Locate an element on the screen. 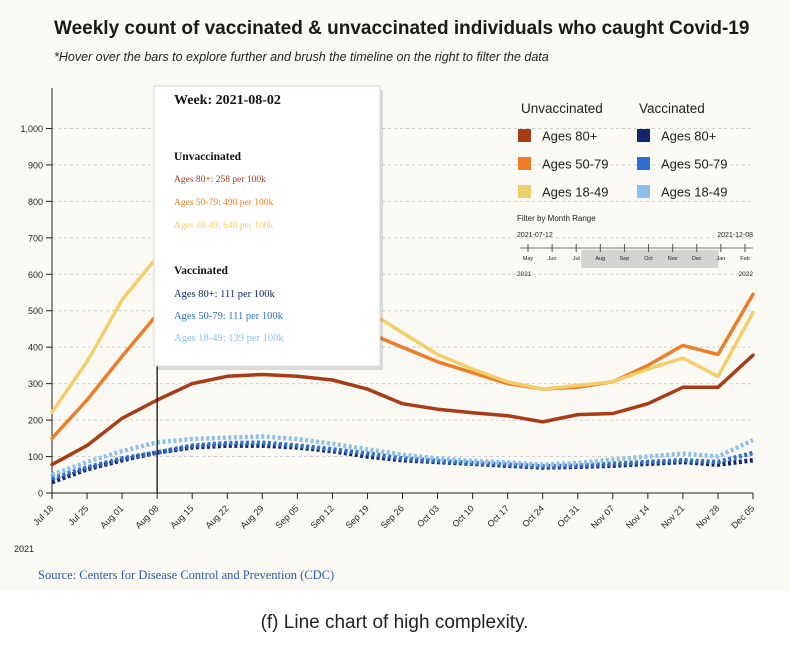  legend-title-unvaccinated: Unvaccinated is located at coordinates (562, 108).